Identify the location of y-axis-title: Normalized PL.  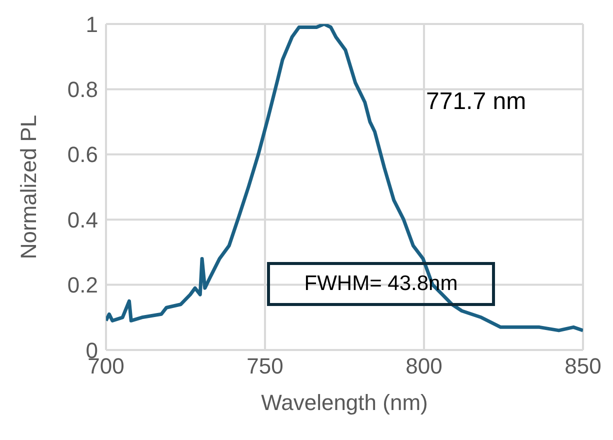
(28, 187).